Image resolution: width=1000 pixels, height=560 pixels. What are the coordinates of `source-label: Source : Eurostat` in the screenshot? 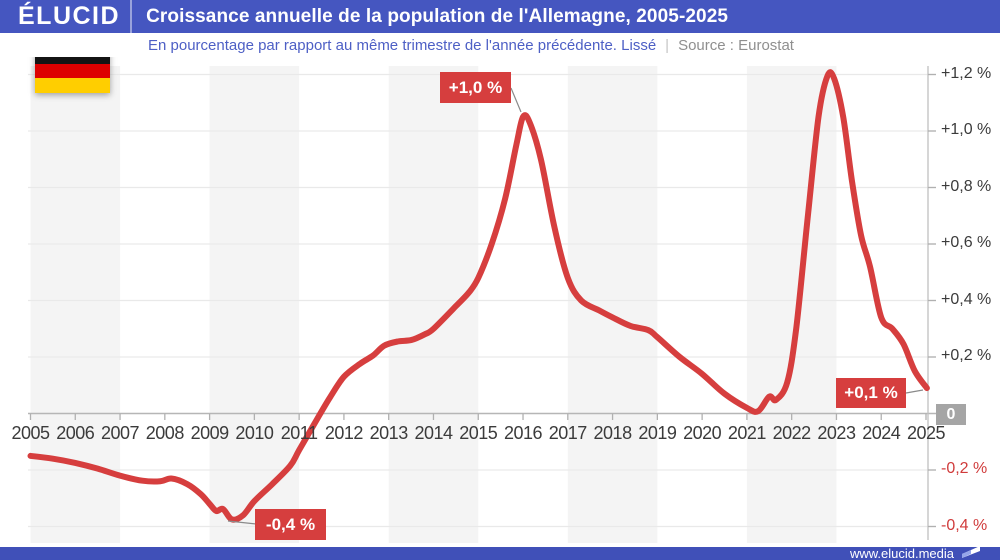 It's located at (736, 45).